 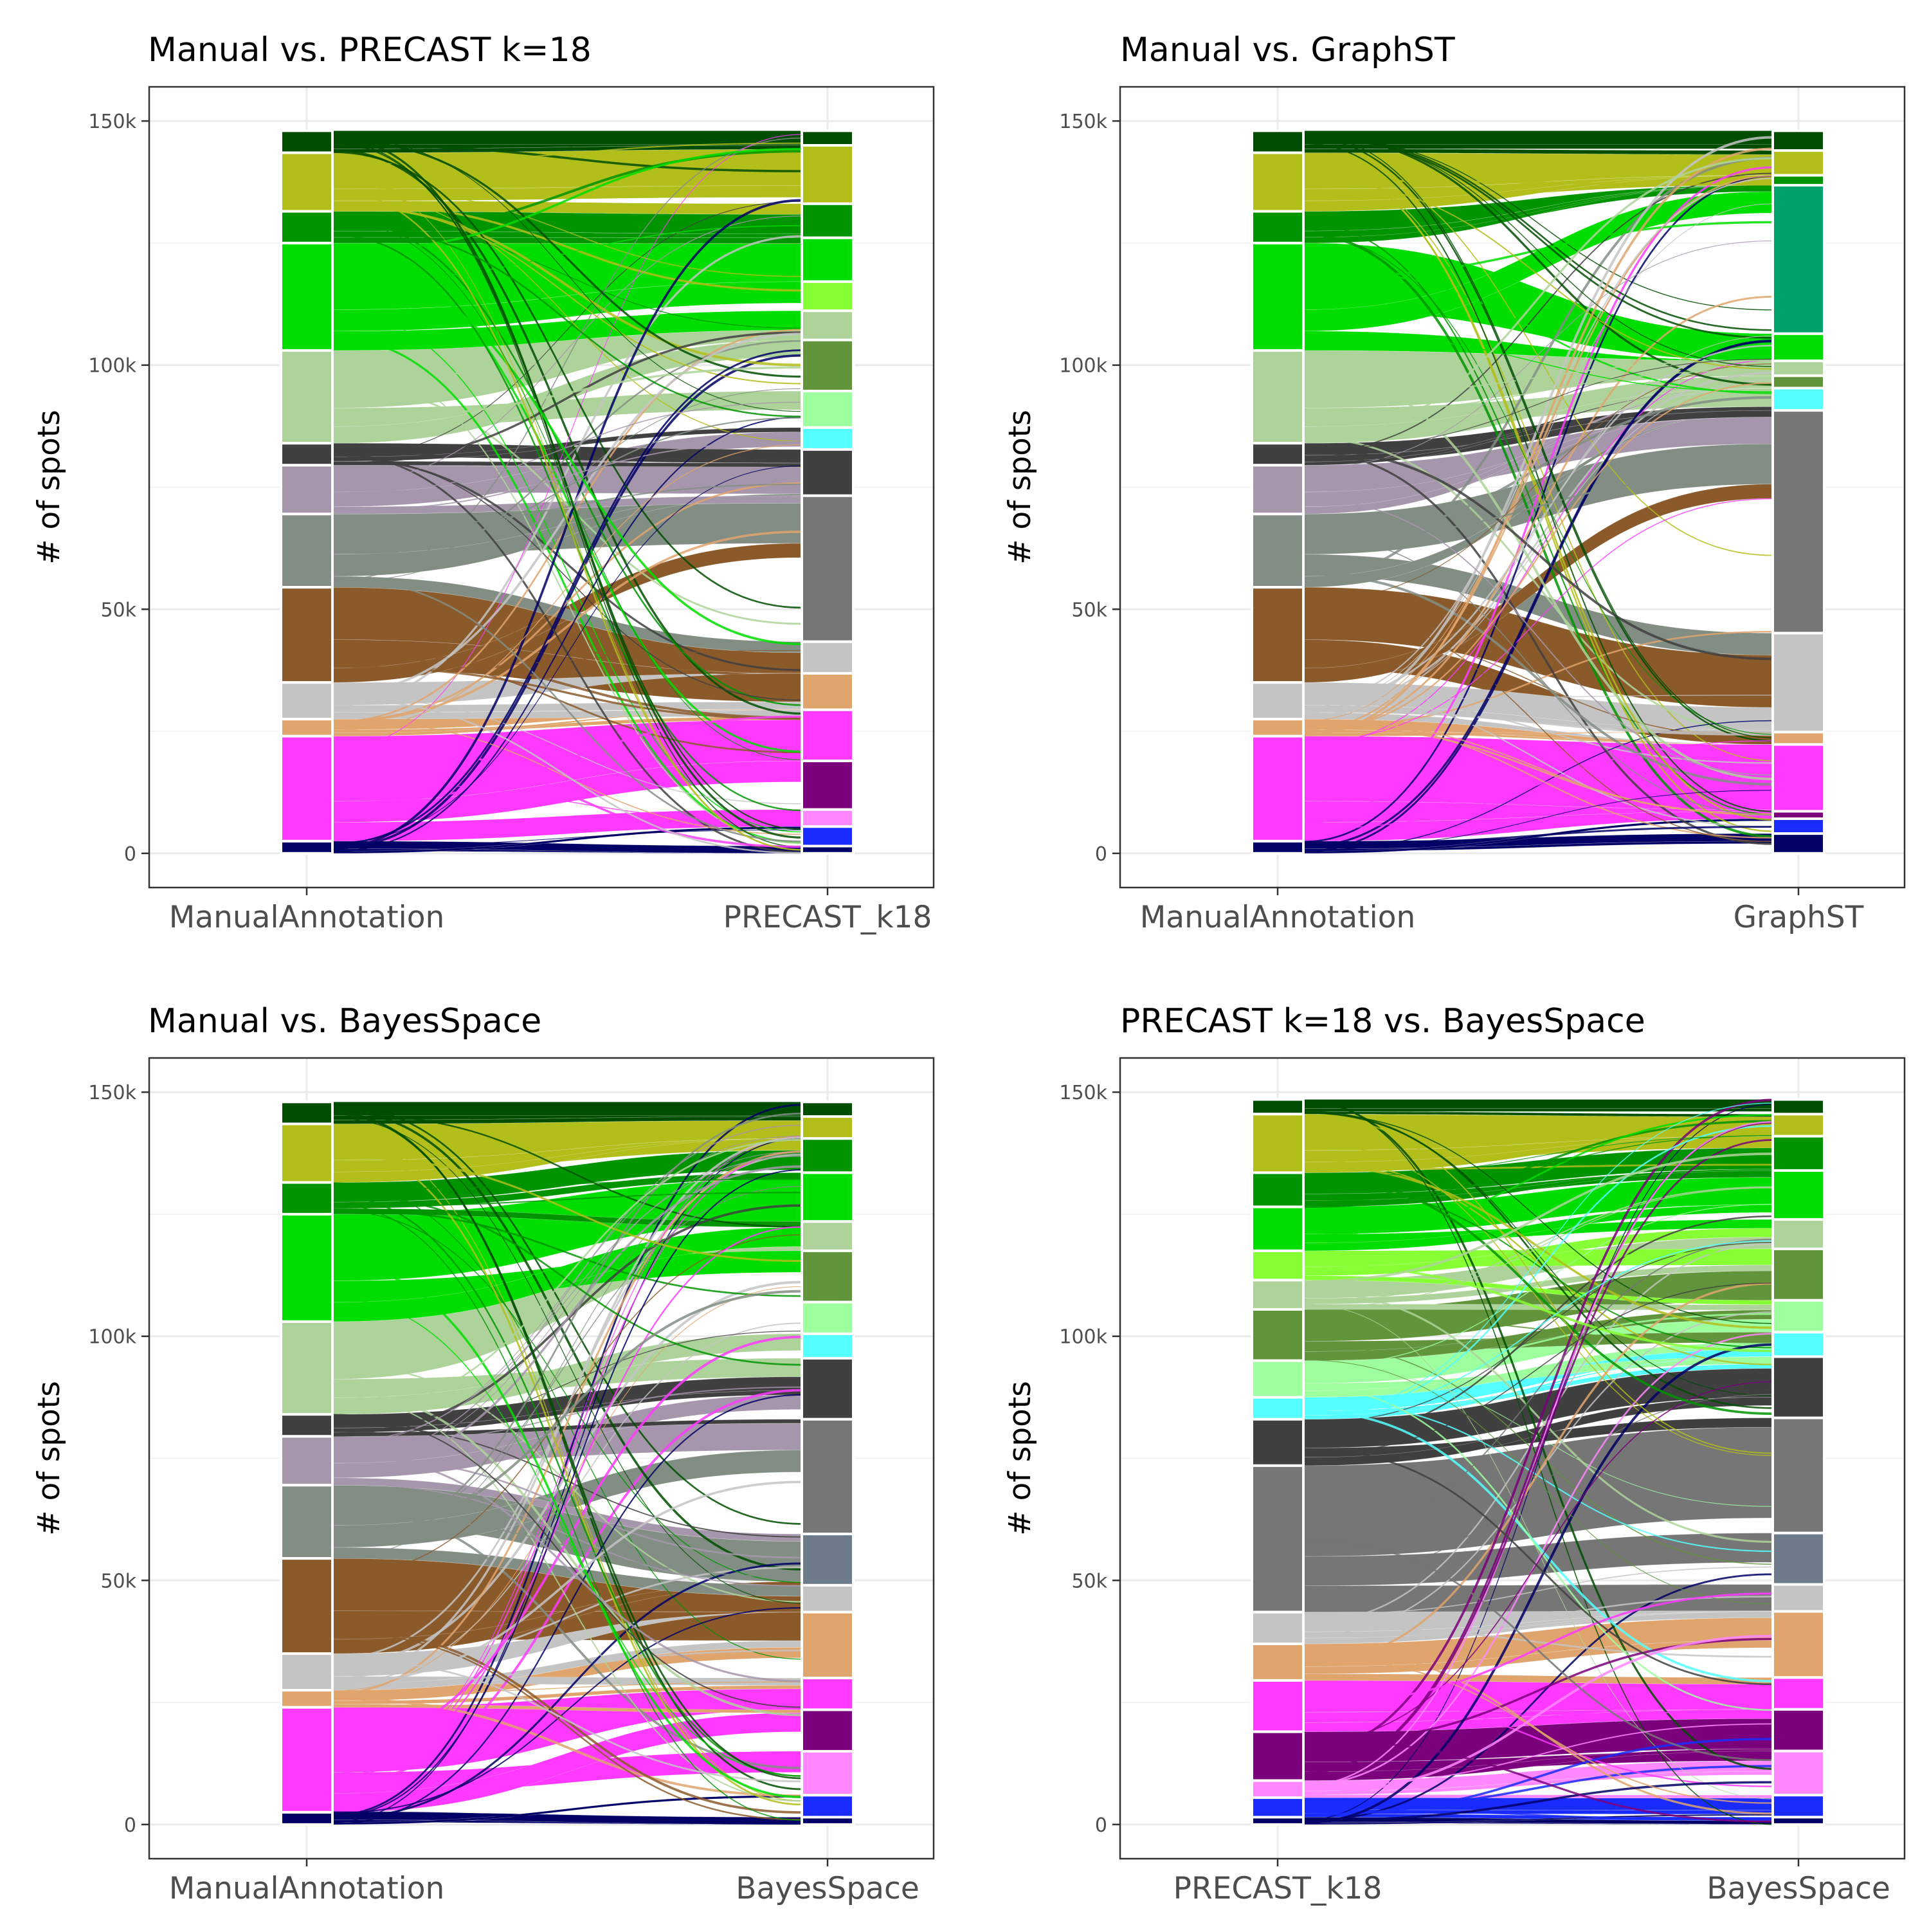 I want to click on y-axis-label: # of spots, so click(x=50, y=488).